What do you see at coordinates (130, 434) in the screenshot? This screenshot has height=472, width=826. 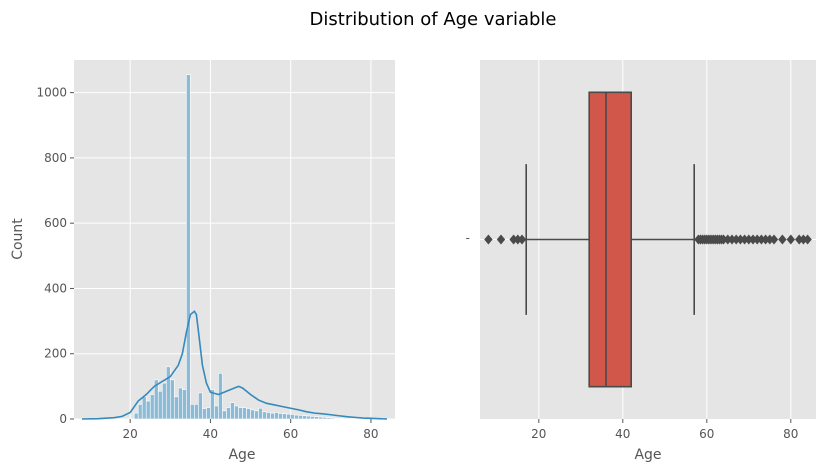 I see `histogram-x-tick-label: 20` at bounding box center [130, 434].